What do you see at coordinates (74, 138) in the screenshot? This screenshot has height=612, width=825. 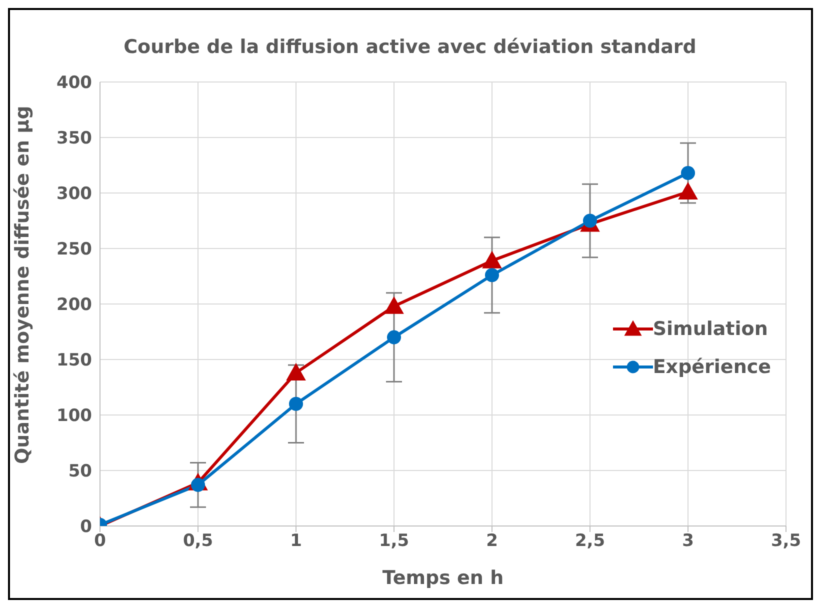 I see `y-tick-label: 350` at bounding box center [74, 138].